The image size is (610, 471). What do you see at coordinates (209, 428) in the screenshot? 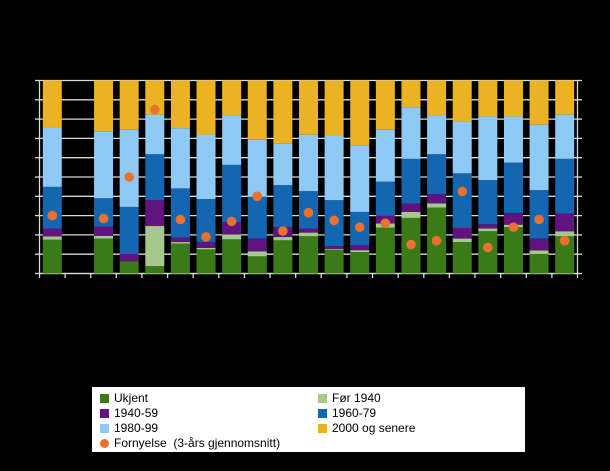
I see `legend-item: 1980-99` at bounding box center [209, 428].